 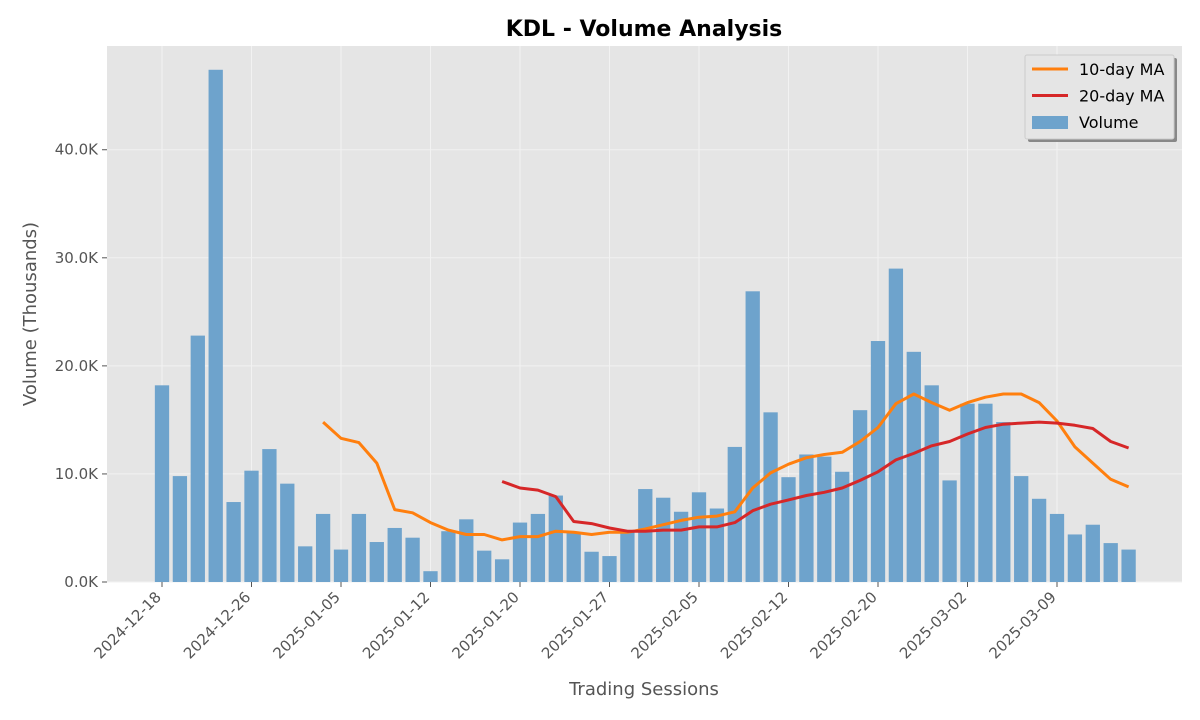 I want to click on 10-day-ma-line, so click(x=726, y=467).